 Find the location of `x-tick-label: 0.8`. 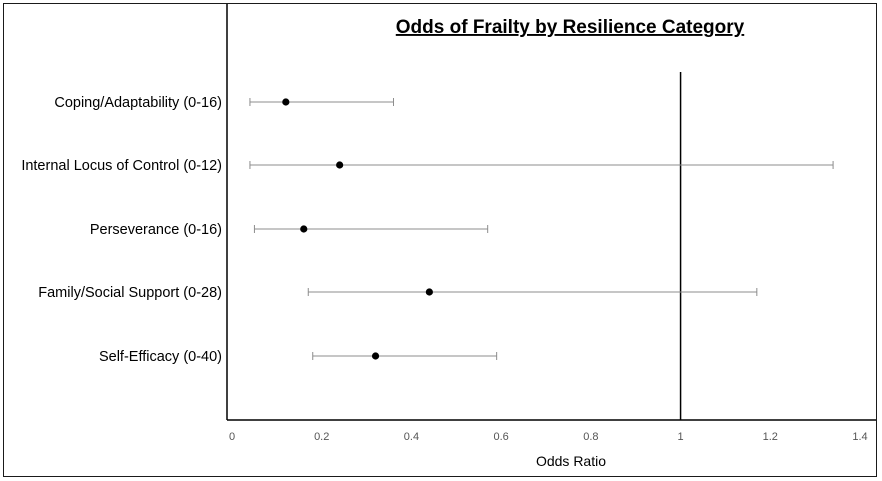

x-tick-label: 0.8 is located at coordinates (590, 437).